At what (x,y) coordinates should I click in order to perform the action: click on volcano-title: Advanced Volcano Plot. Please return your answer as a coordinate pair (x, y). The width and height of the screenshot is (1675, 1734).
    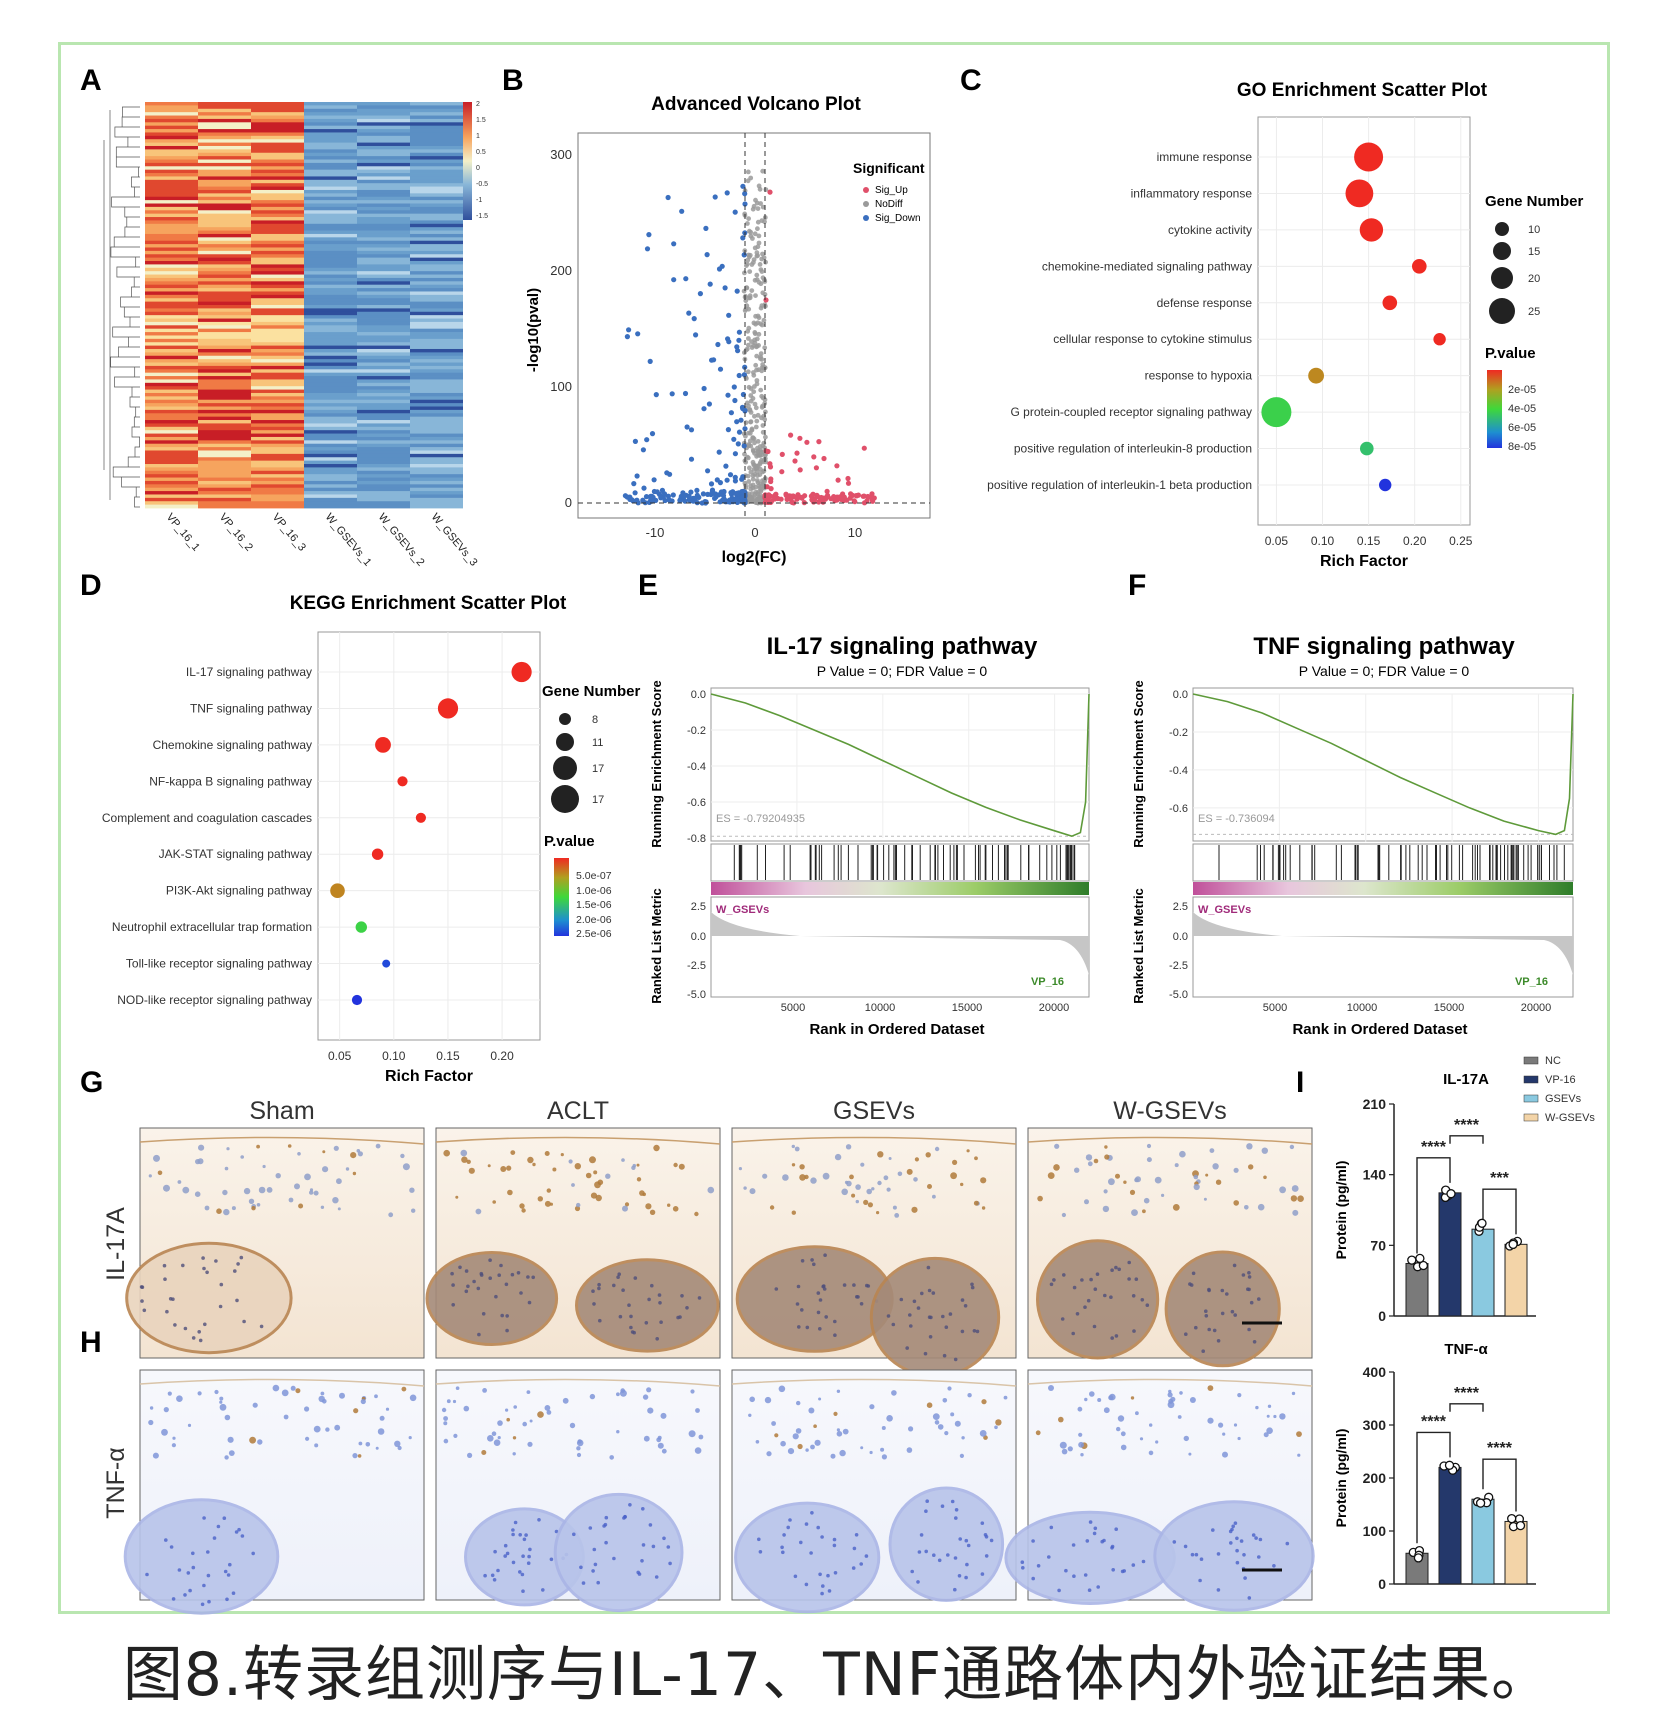
    Looking at the image, I should click on (756, 104).